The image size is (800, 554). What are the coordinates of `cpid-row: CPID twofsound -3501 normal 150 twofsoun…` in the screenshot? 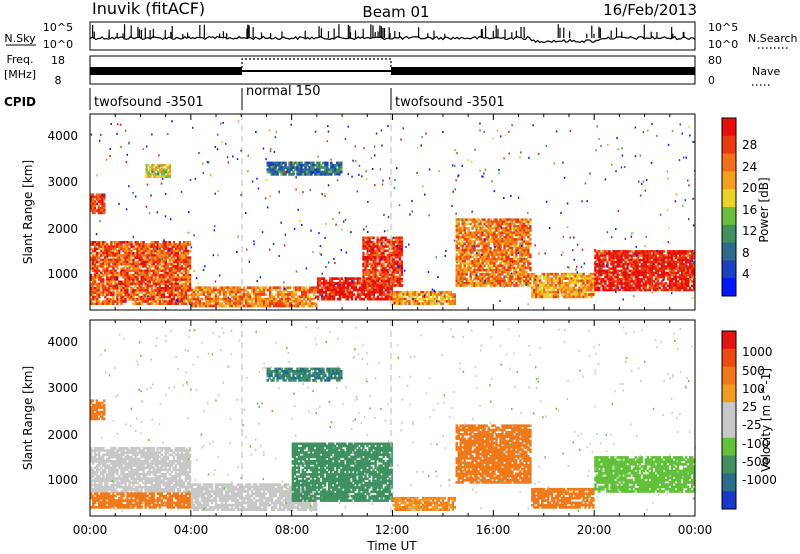 It's located at (254, 97).